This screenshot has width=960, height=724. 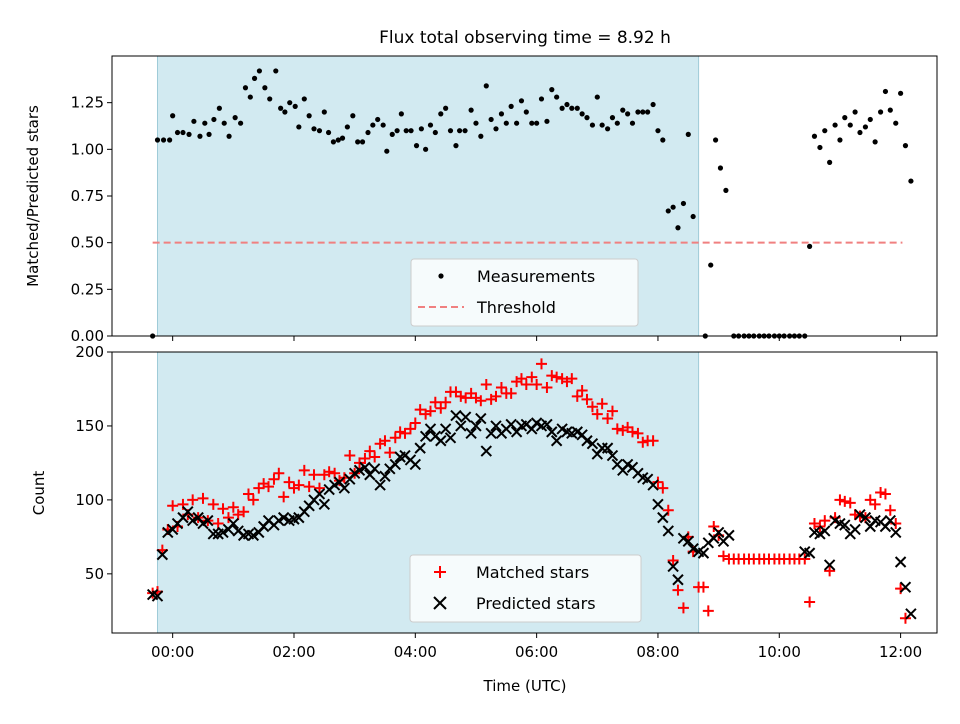 What do you see at coordinates (525, 588) in the screenshot?
I see `bottom-legend: Matched stars Predicted stars` at bounding box center [525, 588].